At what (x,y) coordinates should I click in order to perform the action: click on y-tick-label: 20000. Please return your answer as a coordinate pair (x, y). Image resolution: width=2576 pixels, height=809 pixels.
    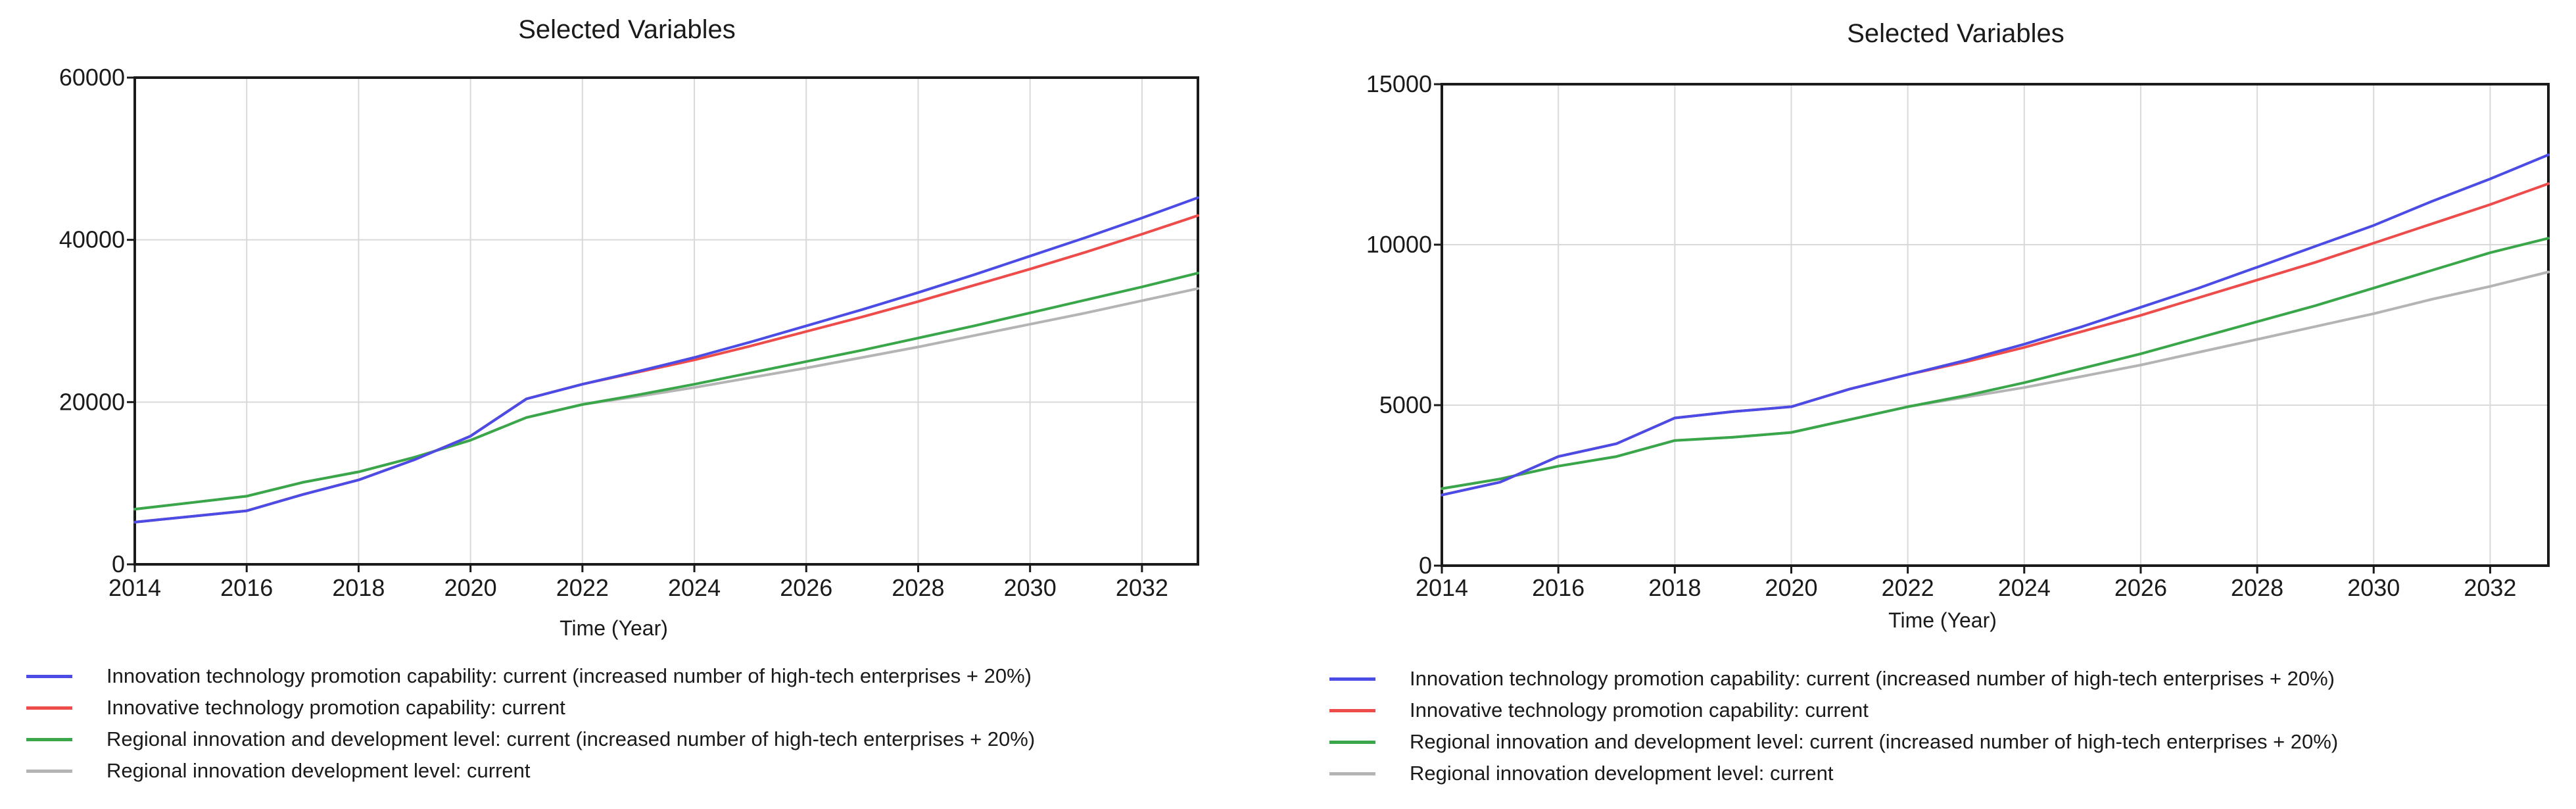
    Looking at the image, I should click on (92, 401).